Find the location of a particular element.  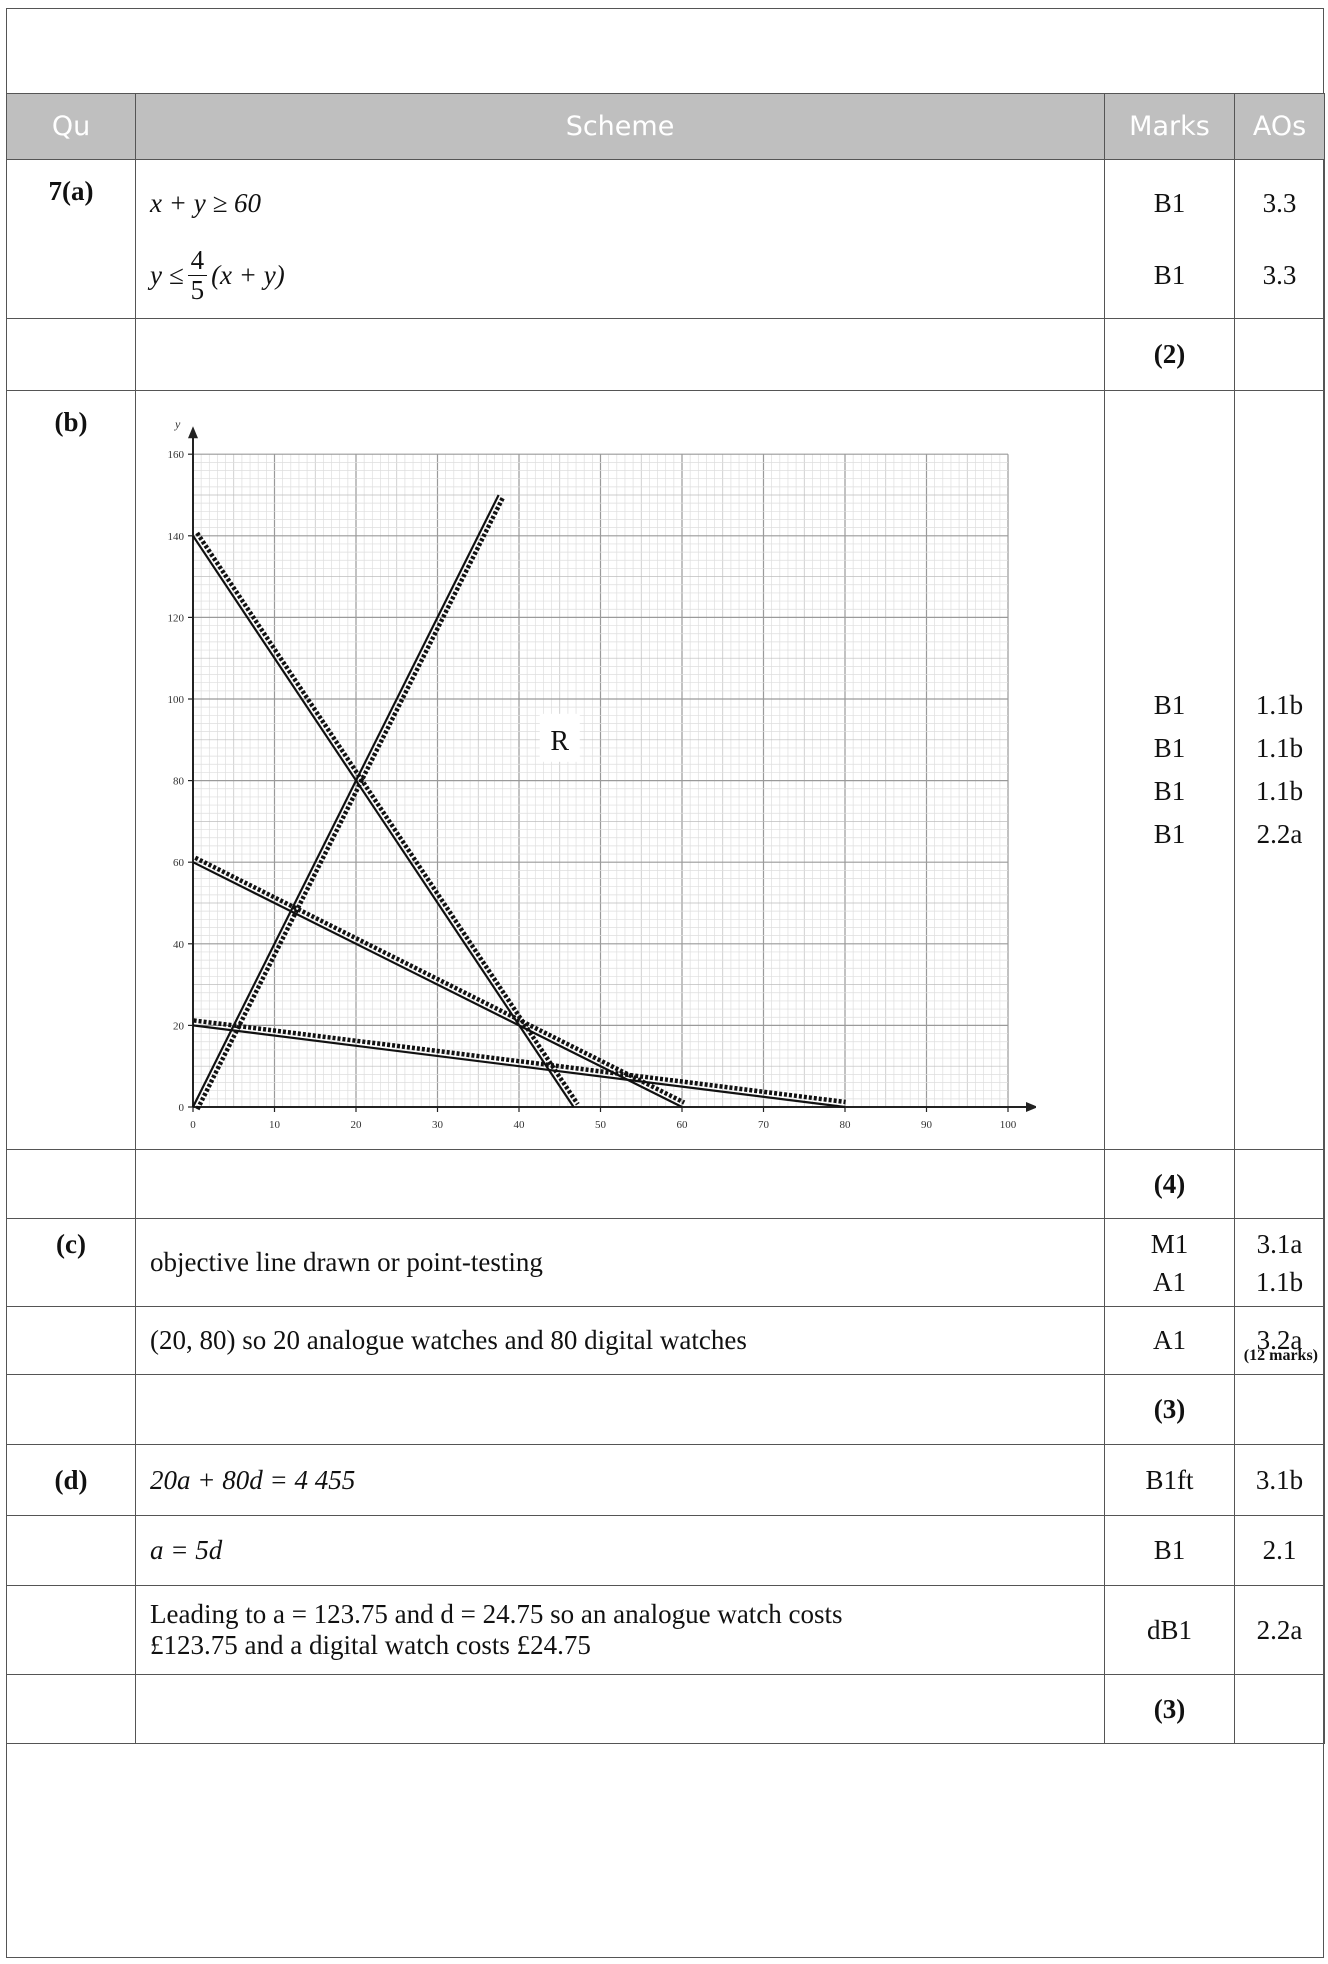

y-tick-label: 160 is located at coordinates (176, 455).